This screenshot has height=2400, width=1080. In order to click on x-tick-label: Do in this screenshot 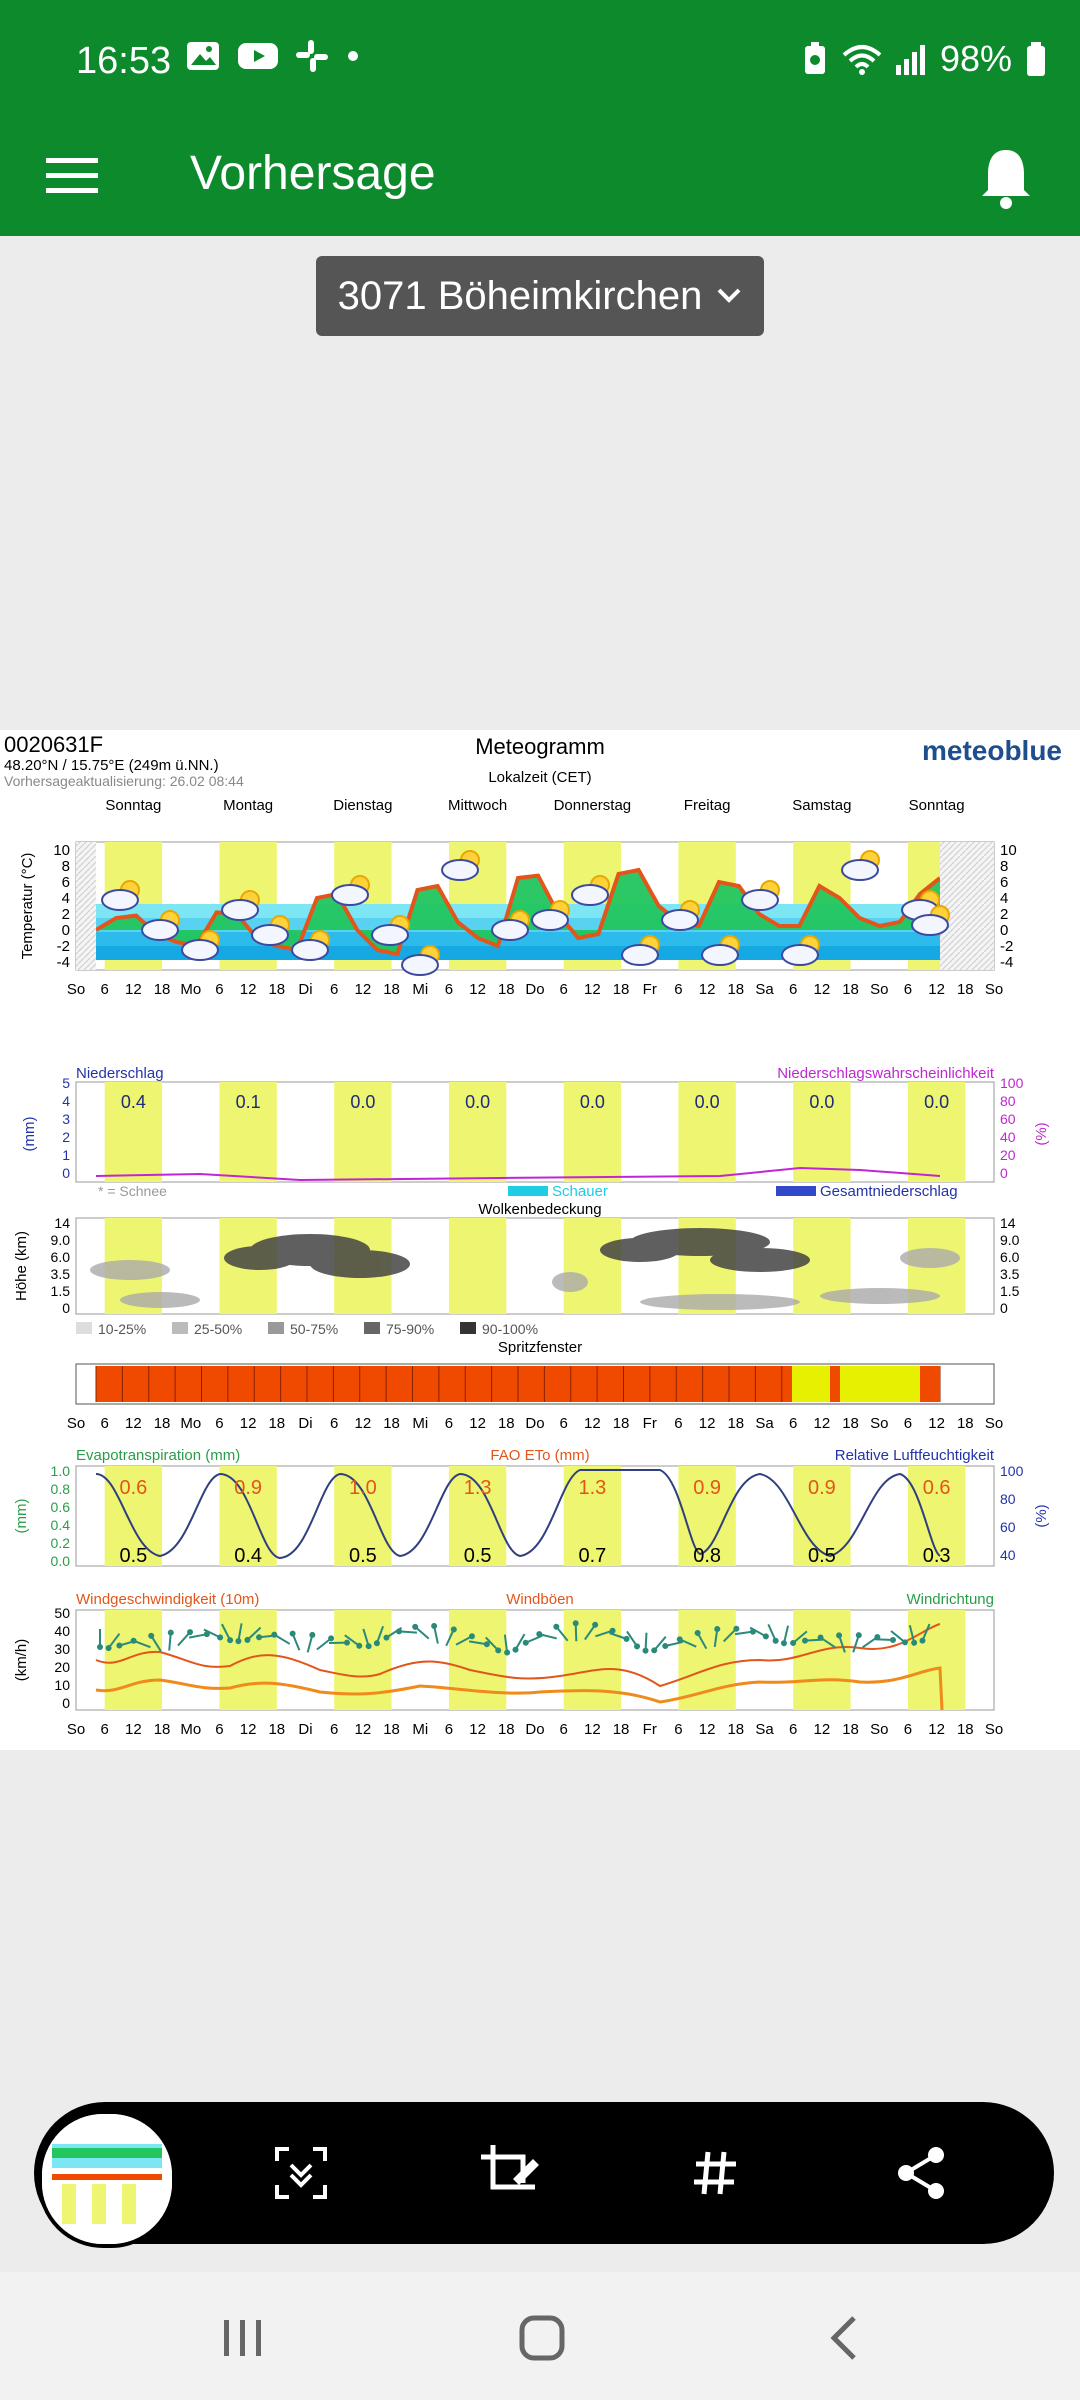, I will do `click(534, 989)`.